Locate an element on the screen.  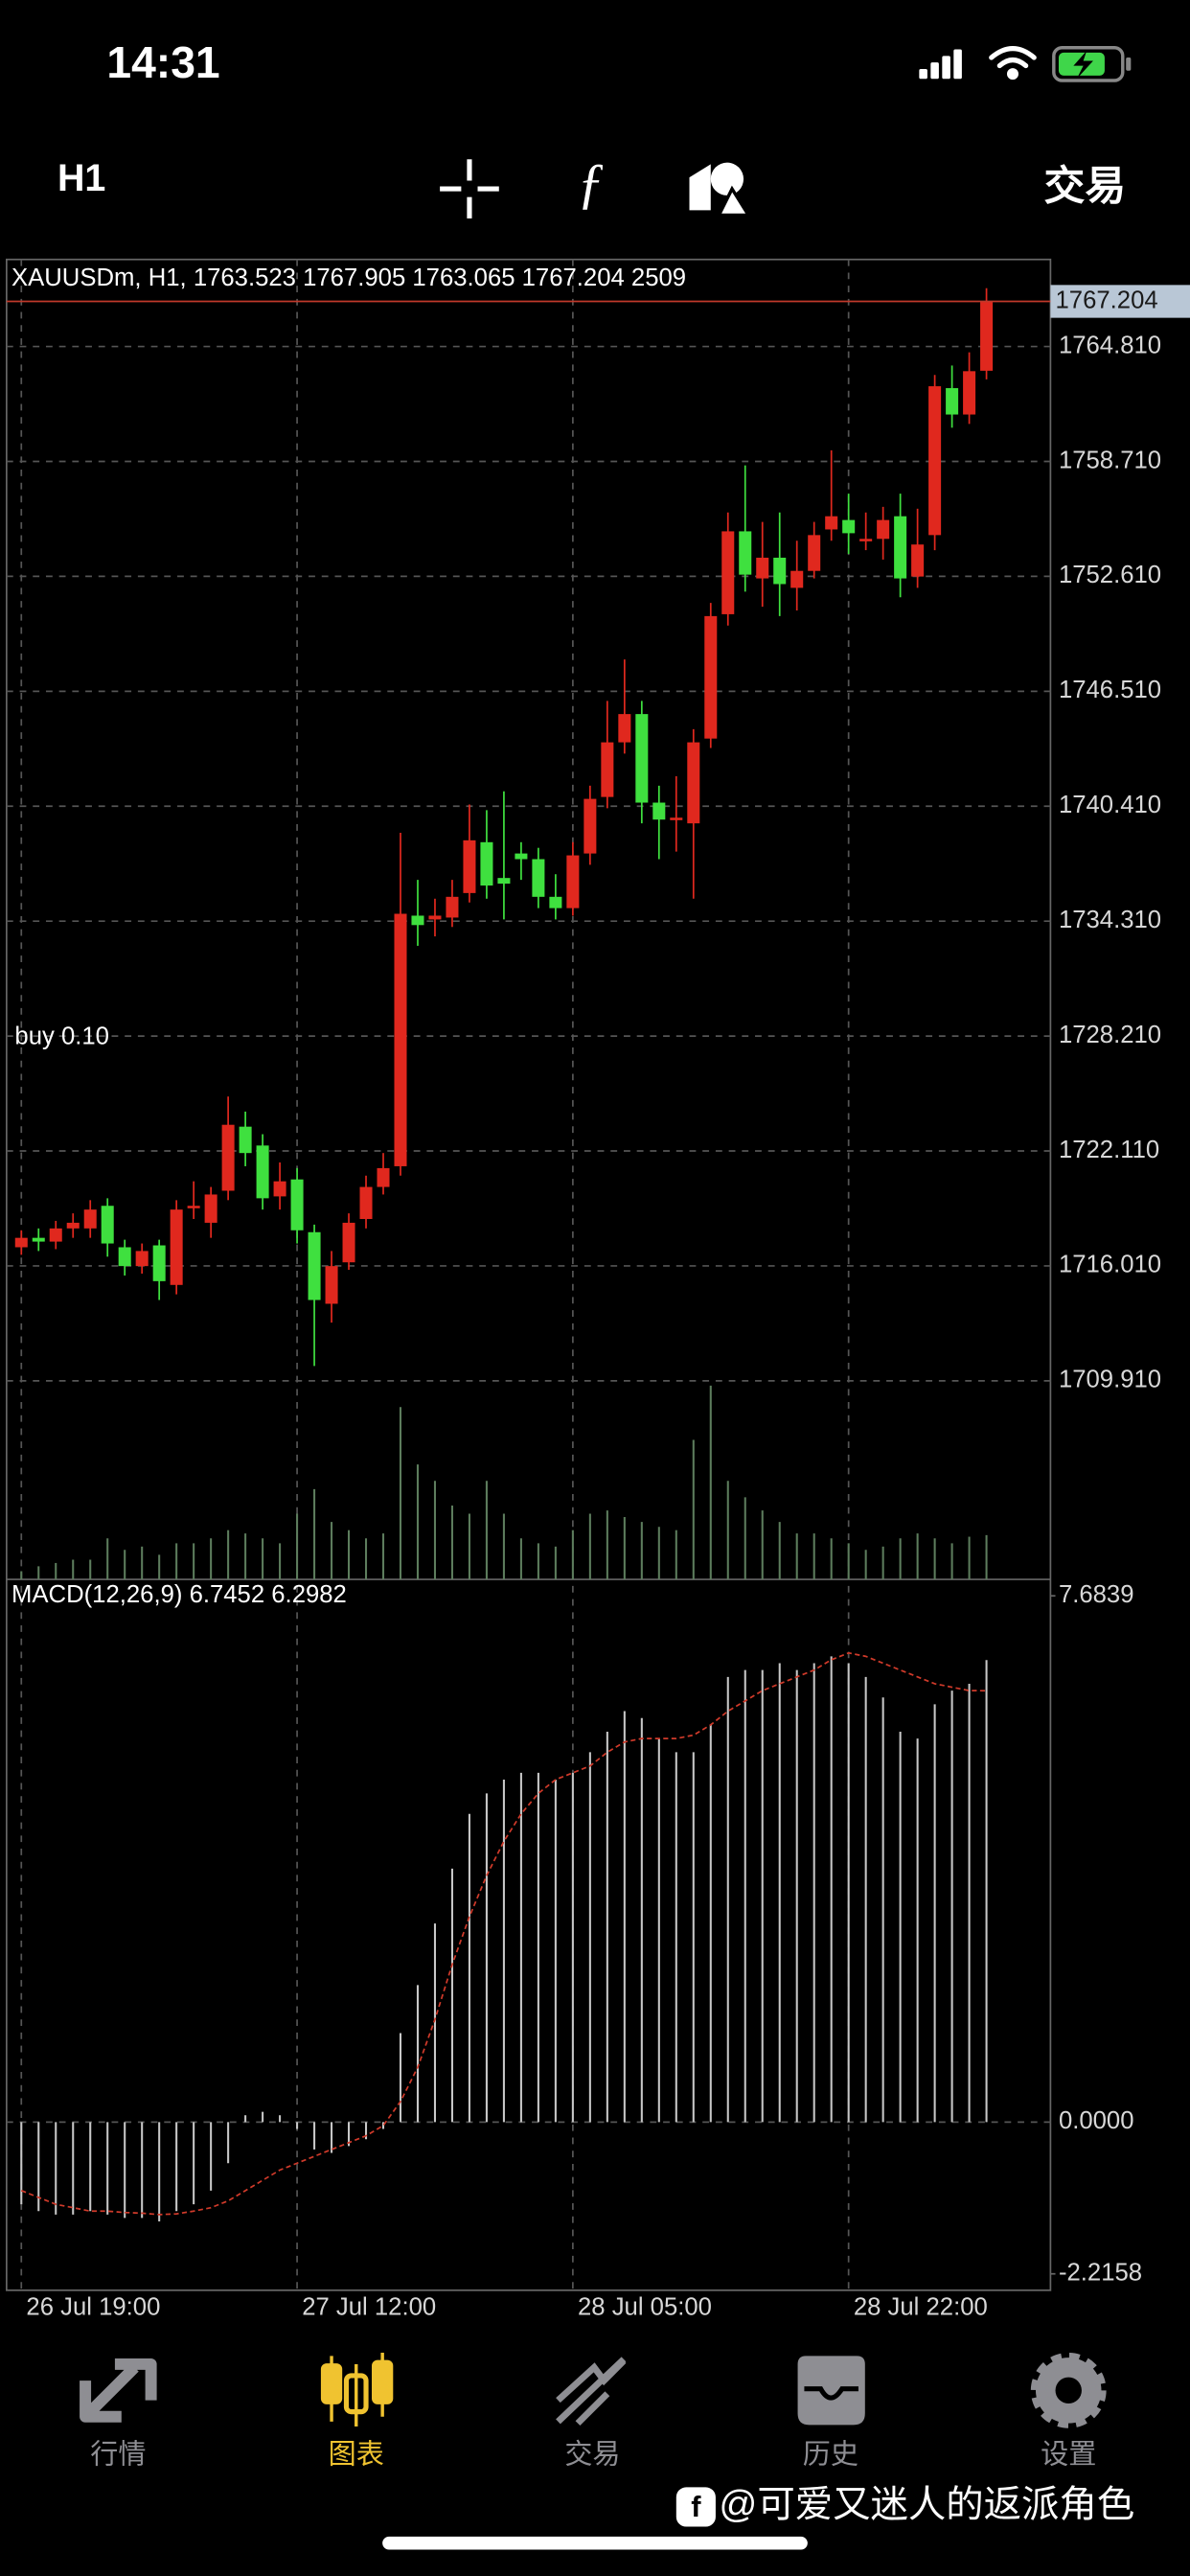
y-tick-label: 1722.110 is located at coordinates (1109, 1150).